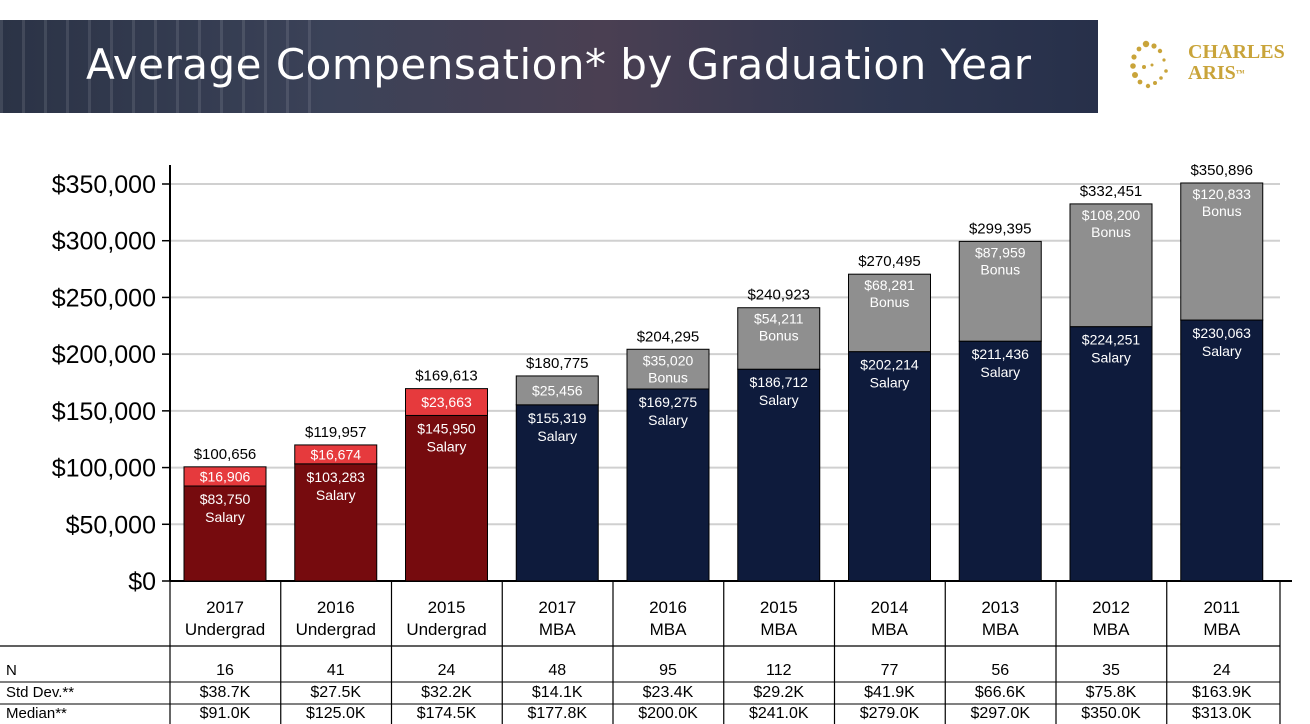 This screenshot has height=724, width=1310. Describe the element at coordinates (104, 355) in the screenshot. I see `y-tick-label: $200,000` at that location.